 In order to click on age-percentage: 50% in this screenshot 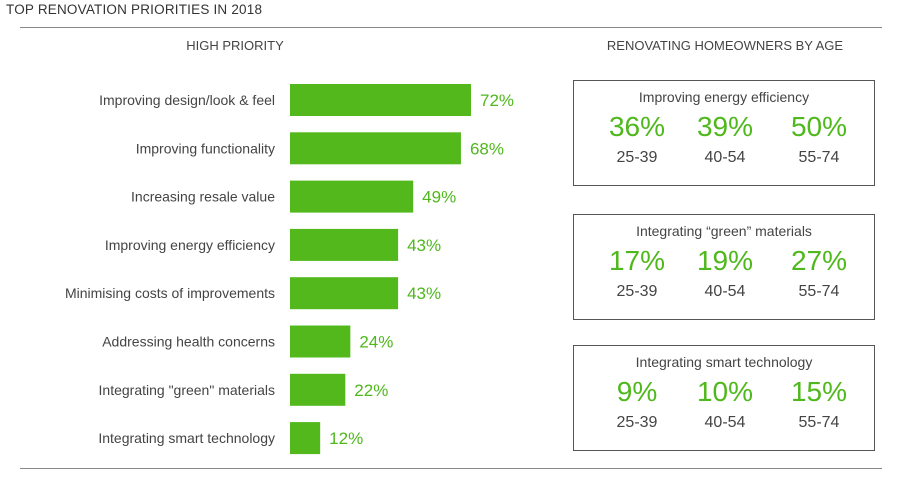, I will do `click(819, 126)`.